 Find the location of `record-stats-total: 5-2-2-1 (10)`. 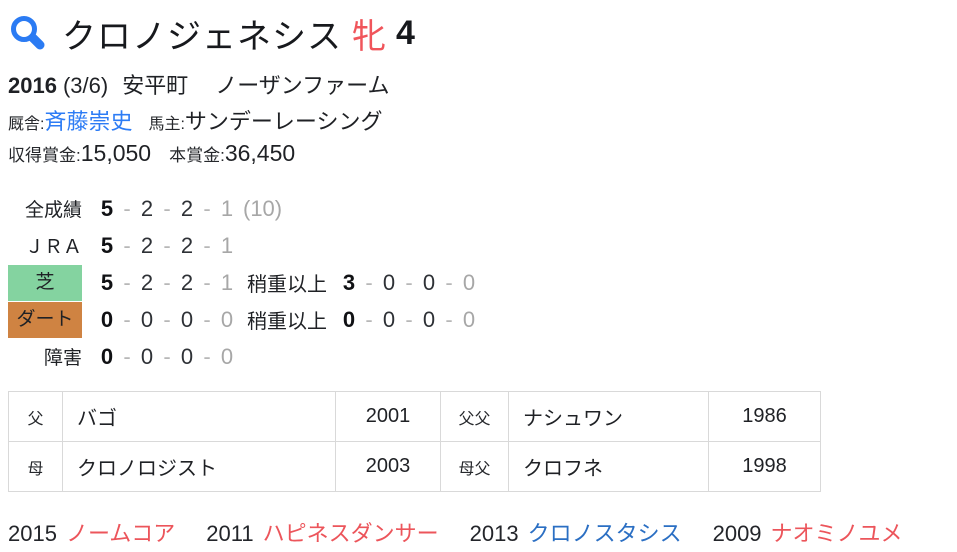

record-stats-total: 5-2-2-1 (10) is located at coordinates (191, 208).